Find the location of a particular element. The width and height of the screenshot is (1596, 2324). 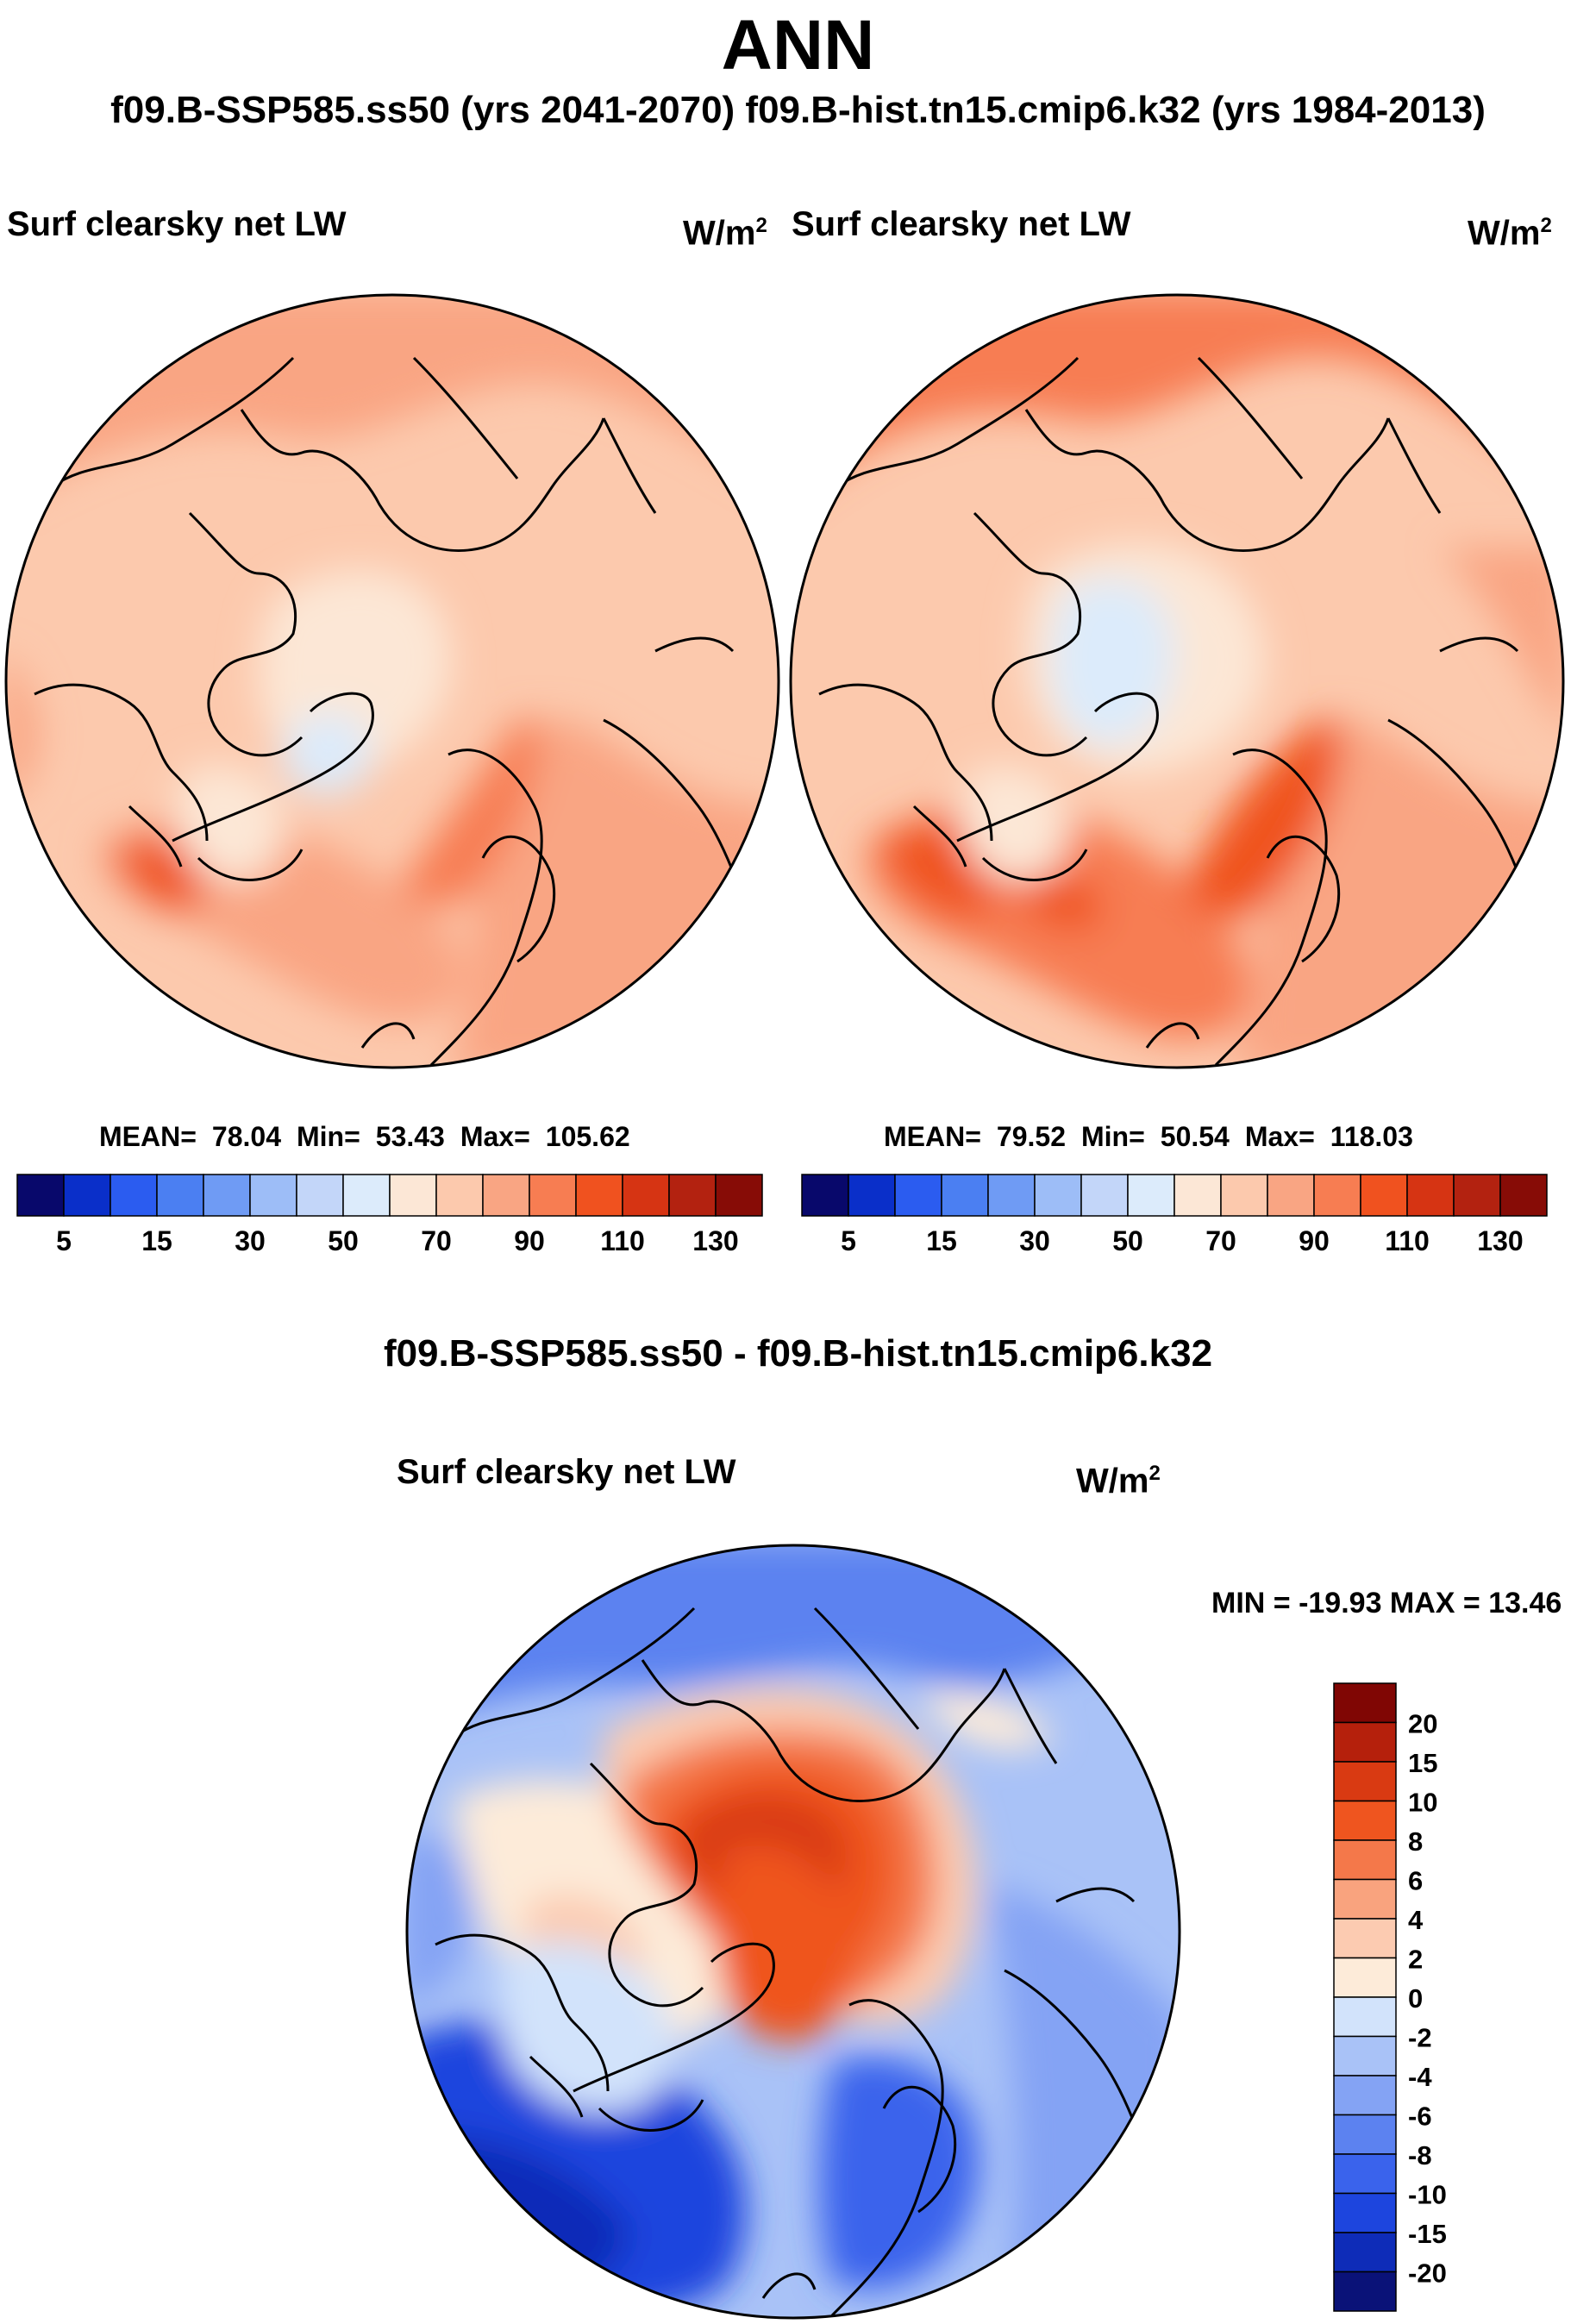

difference-colorbar-tick-label: 0 is located at coordinates (1415, 1998).